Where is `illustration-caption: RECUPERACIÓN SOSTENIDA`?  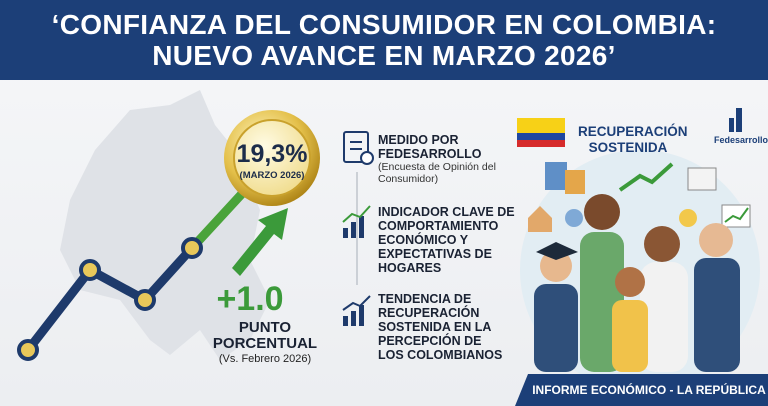
illustration-caption: RECUPERACIÓN SOSTENIDA is located at coordinates (633, 139).